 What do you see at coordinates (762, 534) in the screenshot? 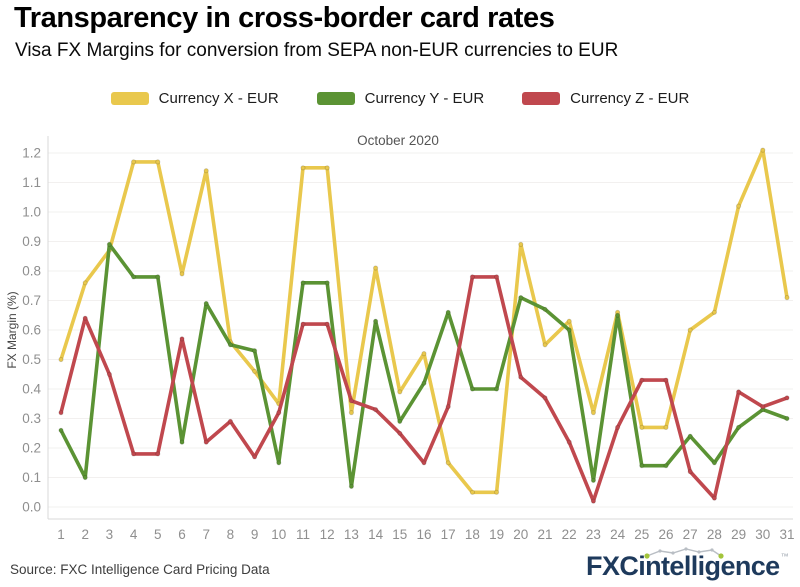
I see `svg-text: 30` at bounding box center [762, 534].